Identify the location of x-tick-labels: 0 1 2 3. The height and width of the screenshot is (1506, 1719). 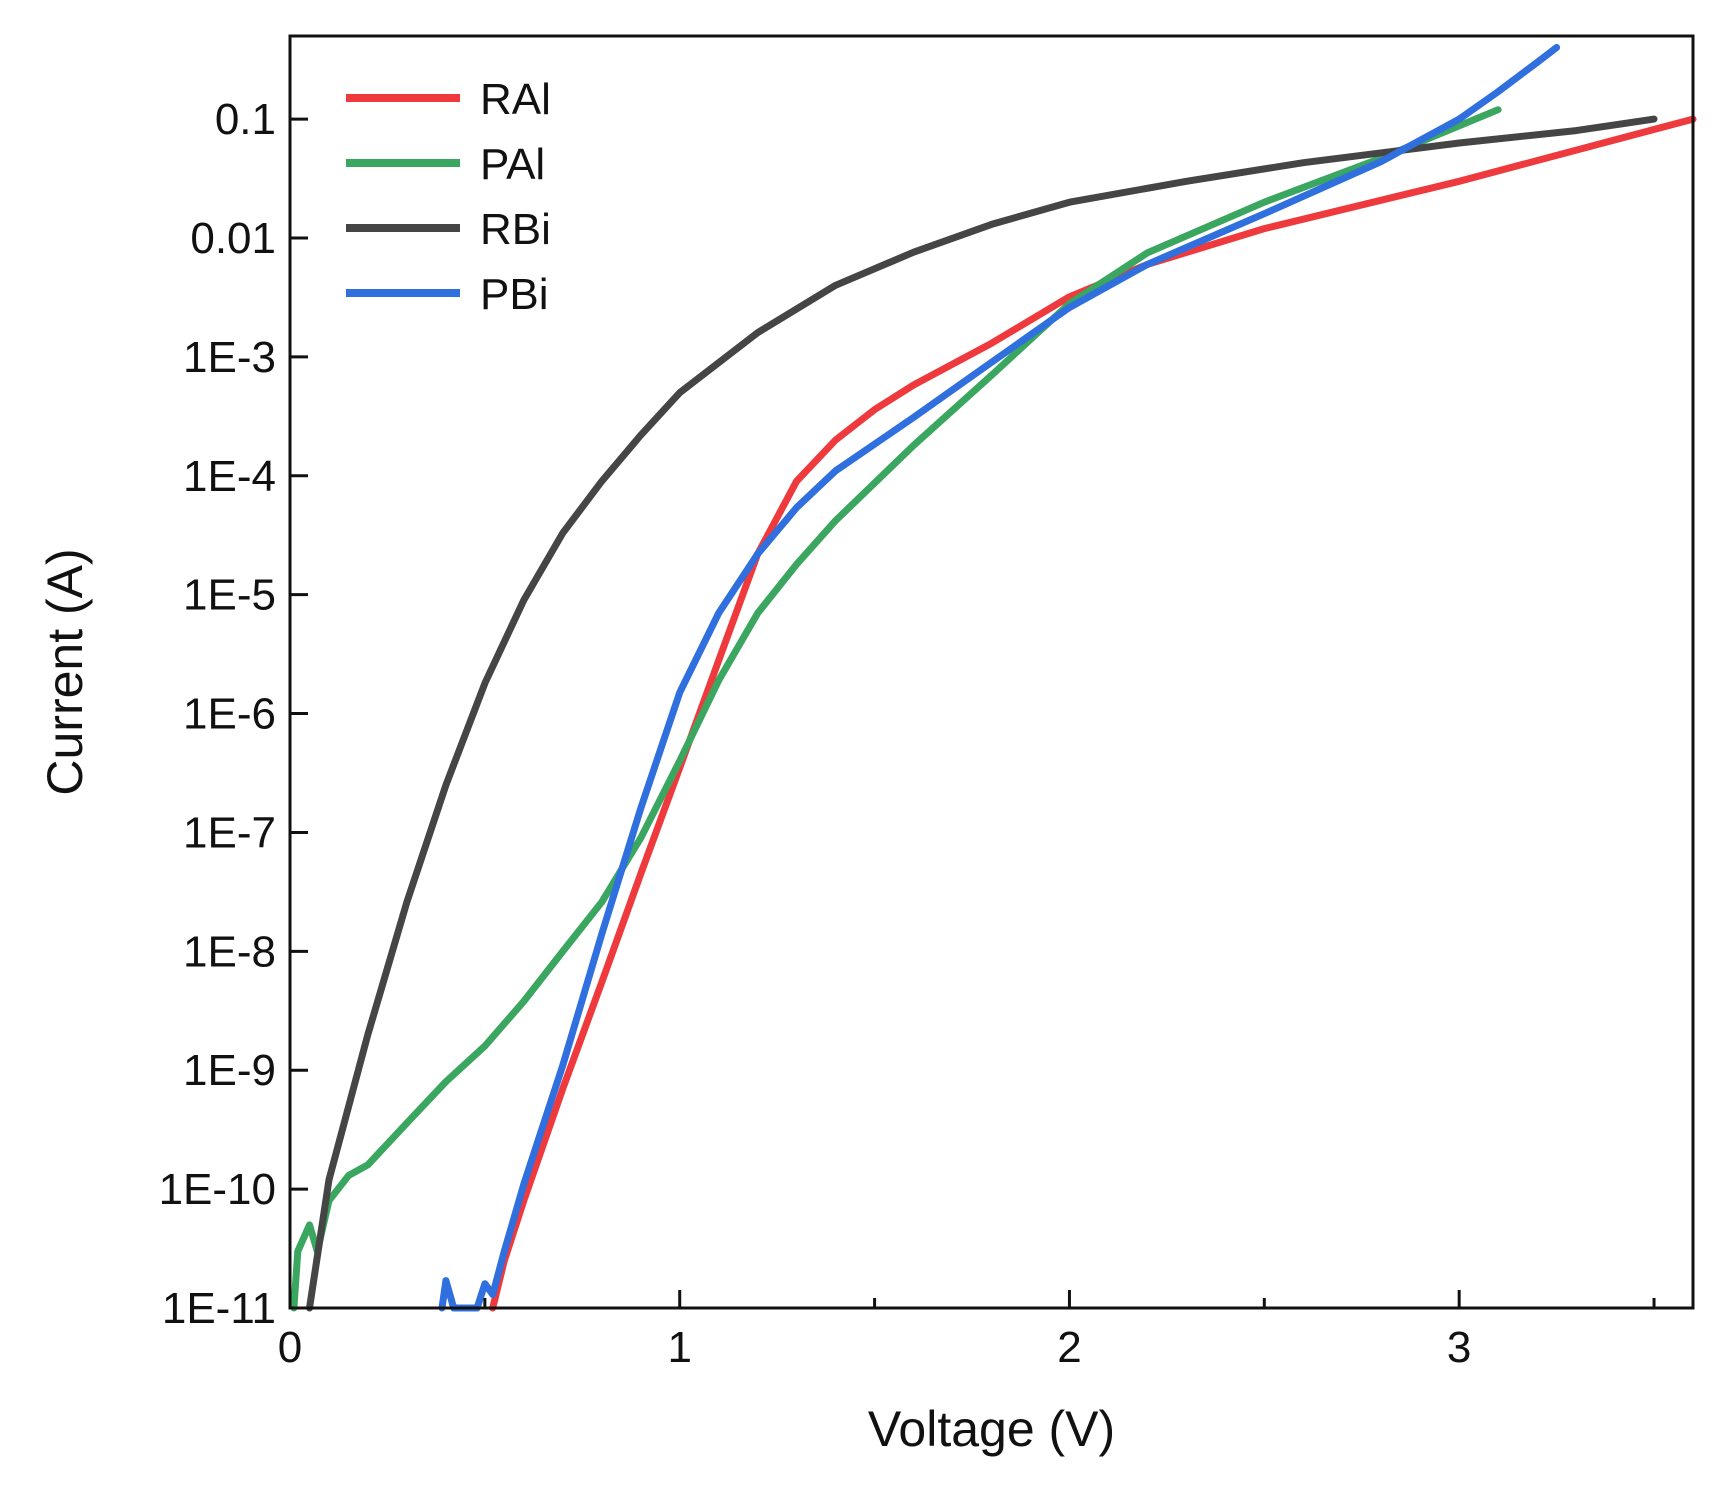
(875, 1347).